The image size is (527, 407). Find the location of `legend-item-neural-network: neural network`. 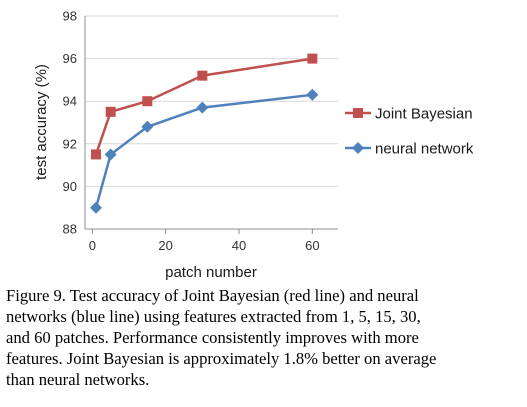

legend-item-neural-network: neural network is located at coordinates (409, 149).